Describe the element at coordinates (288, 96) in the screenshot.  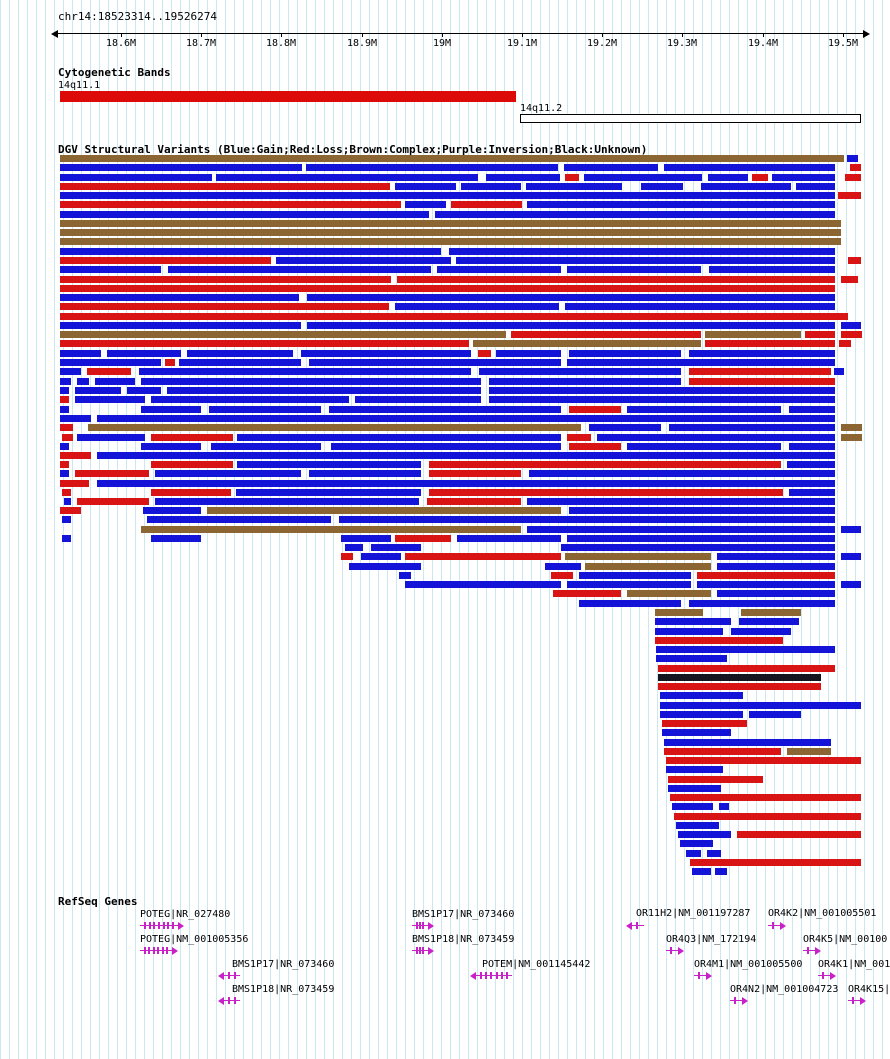
I see `cytoband-bar-14q11.1` at that location.